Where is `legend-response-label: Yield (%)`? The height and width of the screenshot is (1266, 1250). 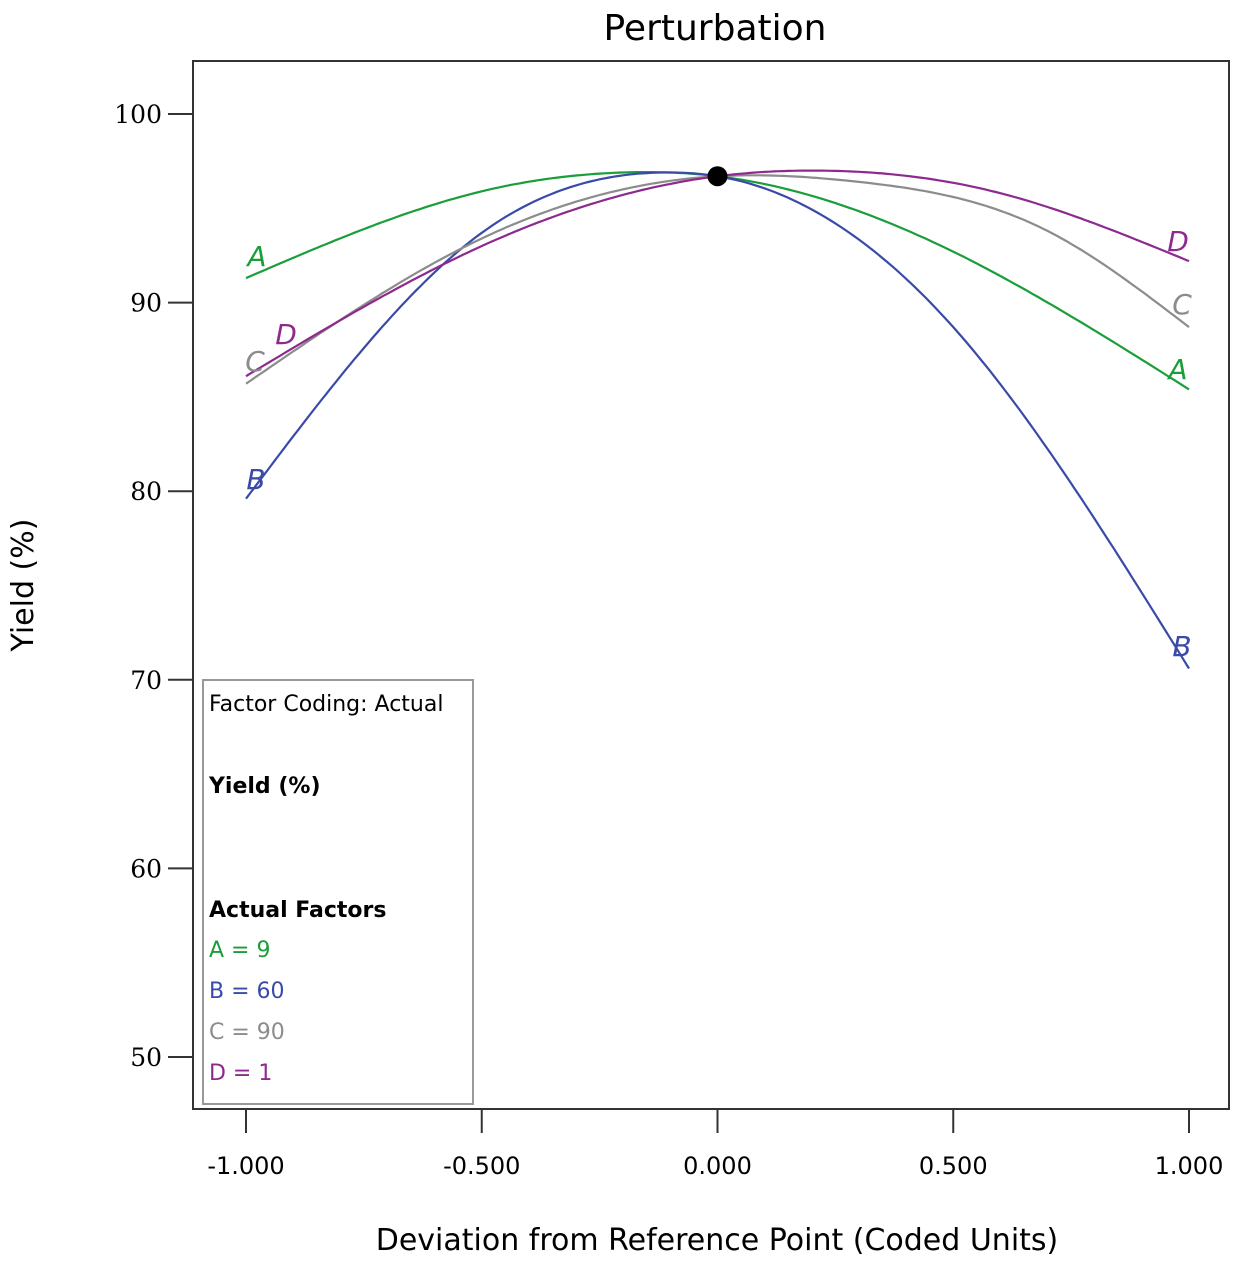 legend-response-label: Yield (%) is located at coordinates (264, 786).